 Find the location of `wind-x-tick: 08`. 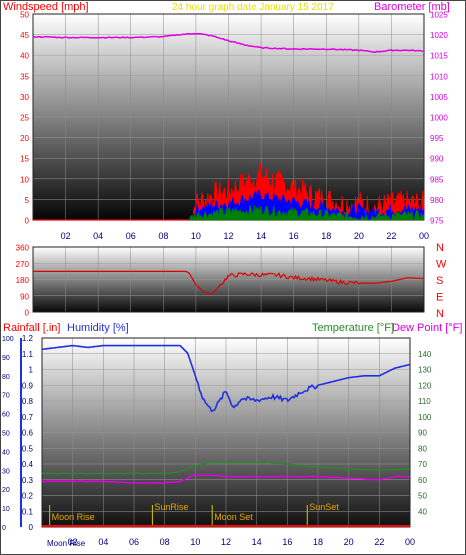

wind-x-tick: 08 is located at coordinates (163, 236).